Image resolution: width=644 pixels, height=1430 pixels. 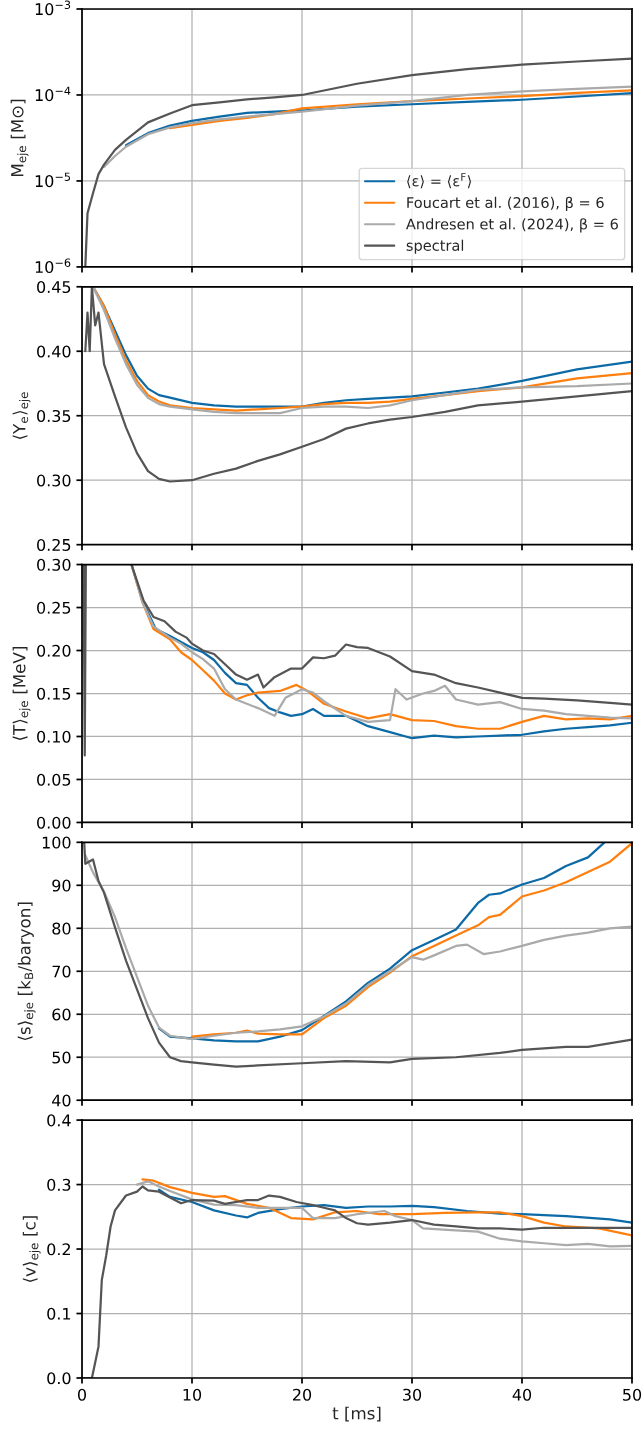 I want to click on y-tick-label: 10$^{−3}$, so click(x=53, y=8).